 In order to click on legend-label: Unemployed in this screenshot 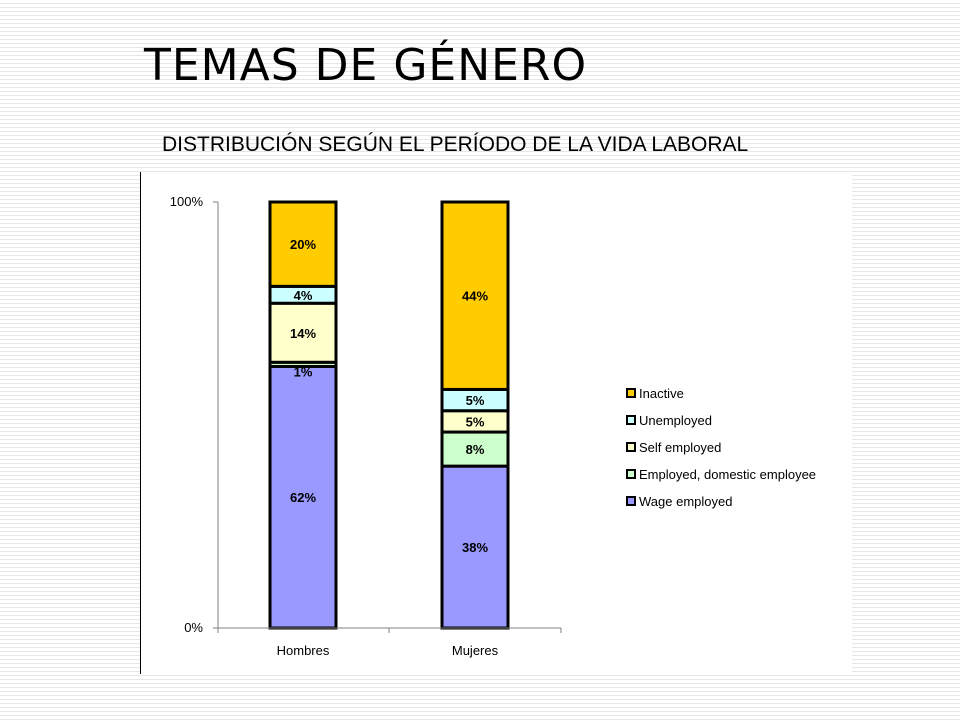, I will do `click(675, 420)`.